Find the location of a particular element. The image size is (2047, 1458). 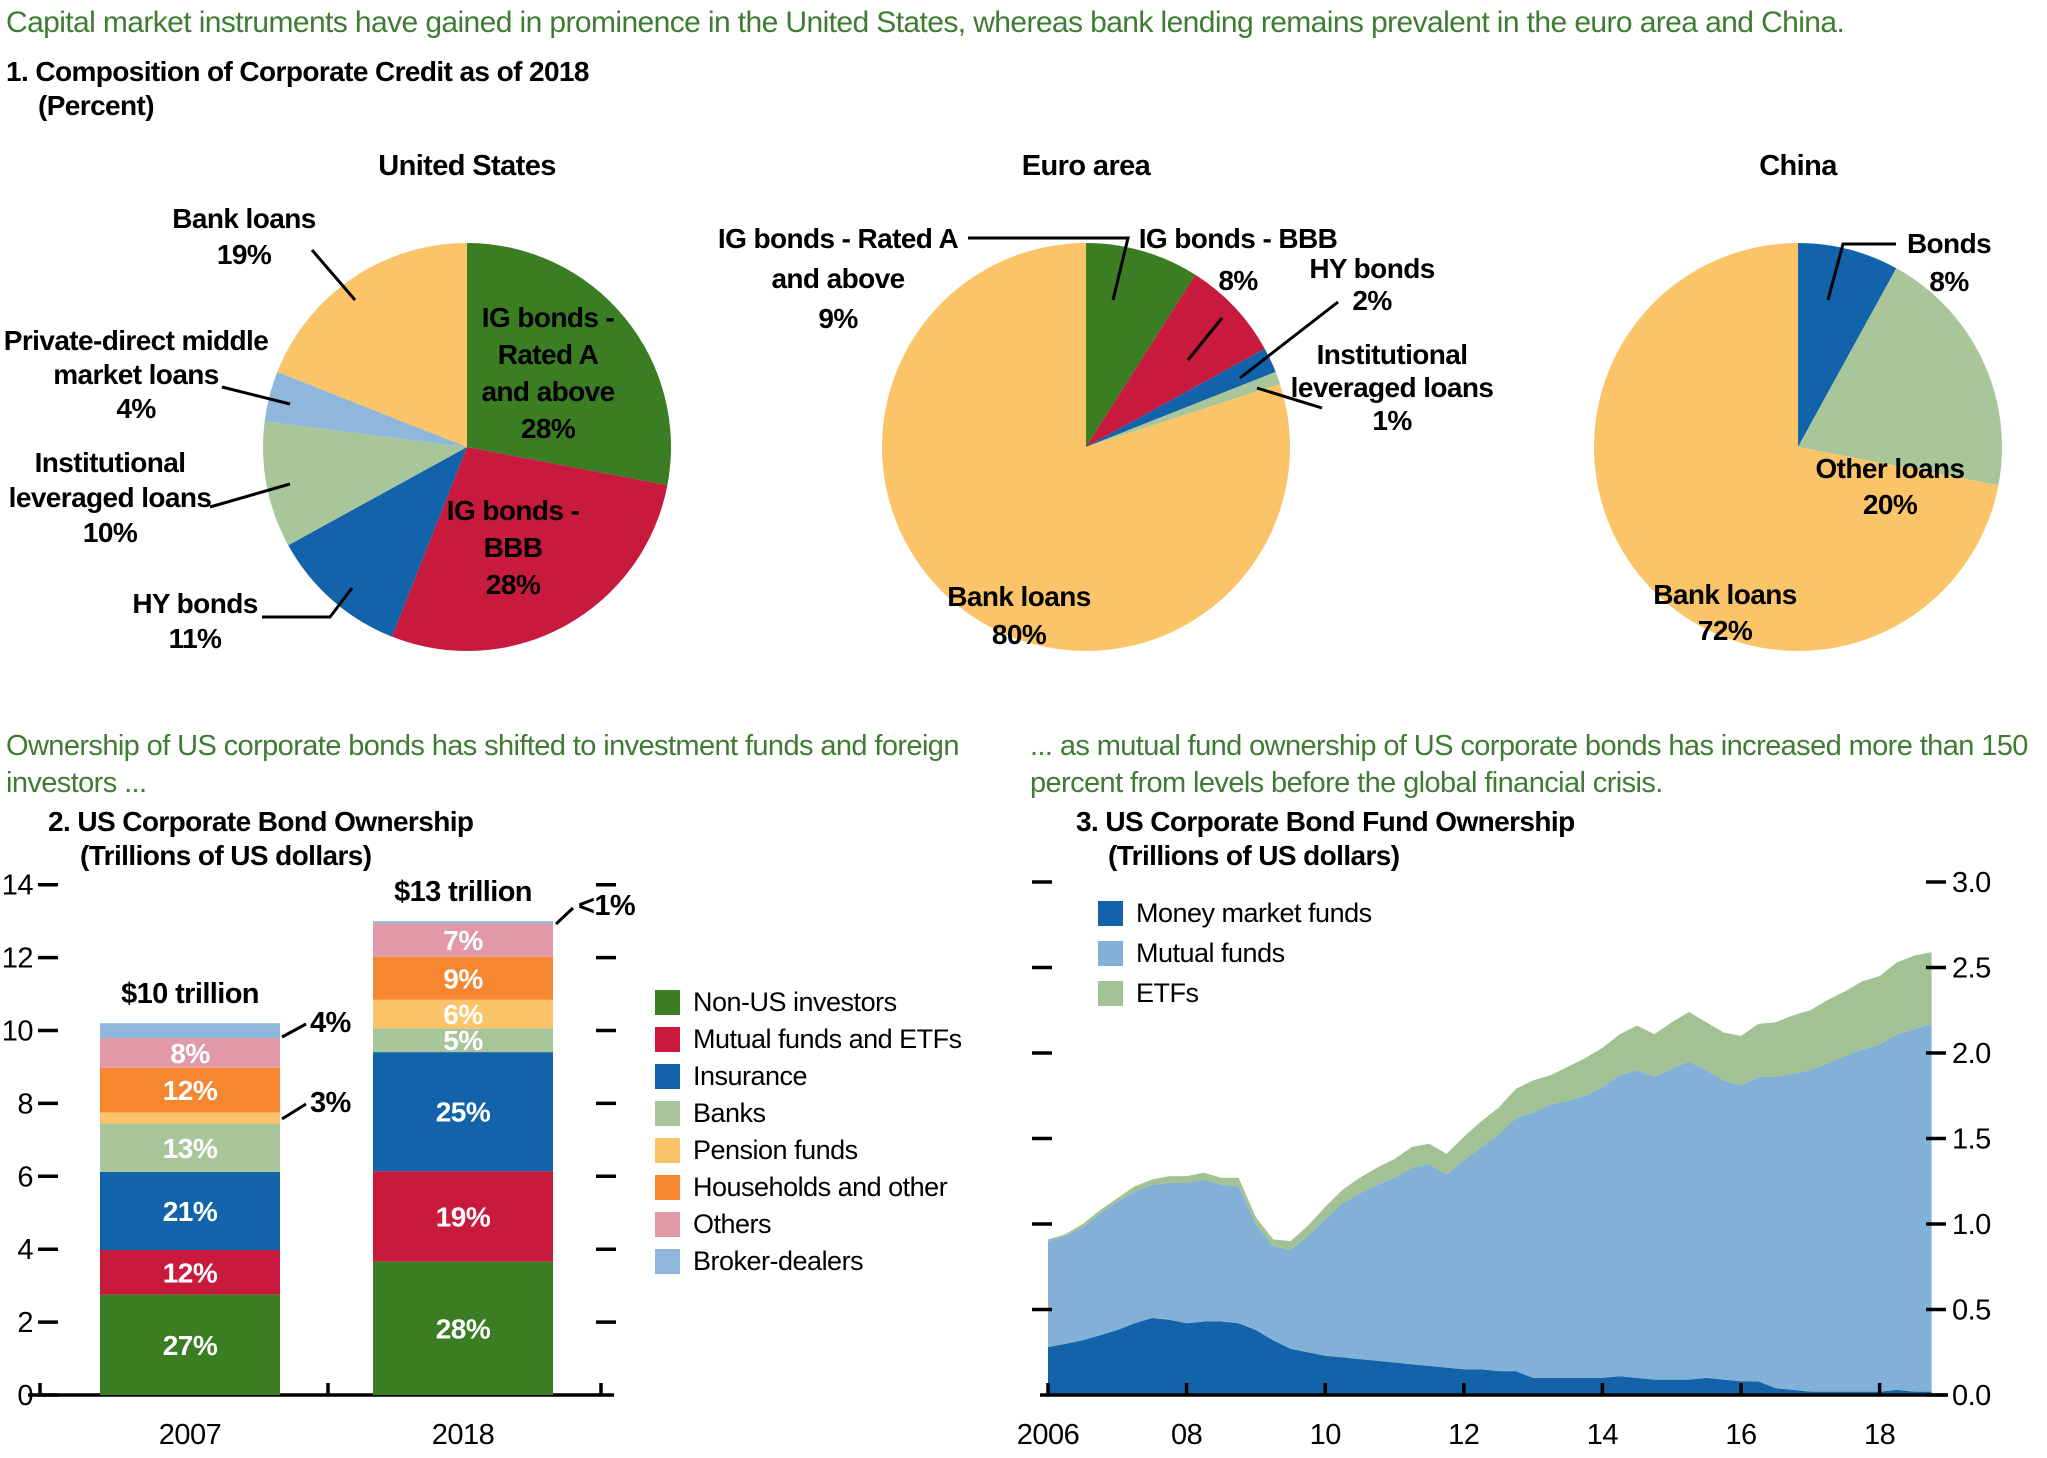

bar-total-label: $13 trillion is located at coordinates (463, 892).